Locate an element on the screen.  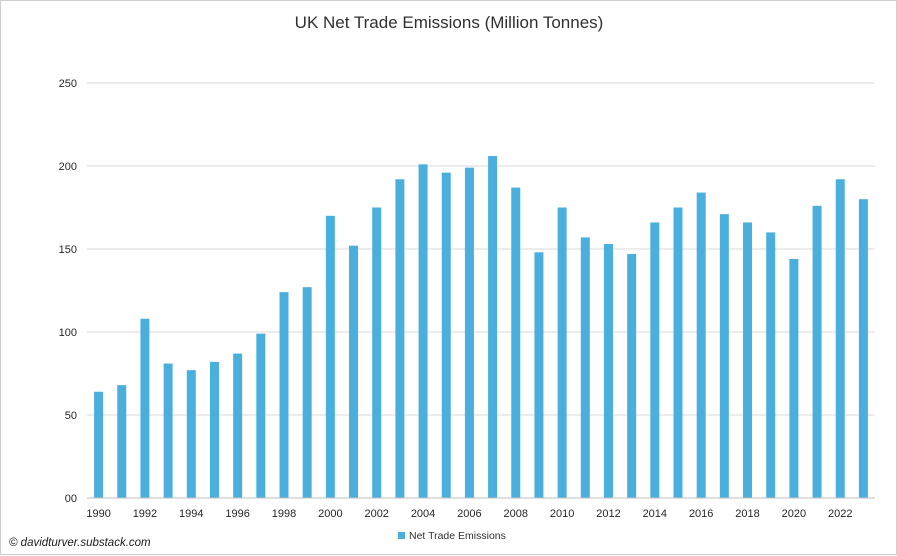
bar-1994 is located at coordinates (191, 434).